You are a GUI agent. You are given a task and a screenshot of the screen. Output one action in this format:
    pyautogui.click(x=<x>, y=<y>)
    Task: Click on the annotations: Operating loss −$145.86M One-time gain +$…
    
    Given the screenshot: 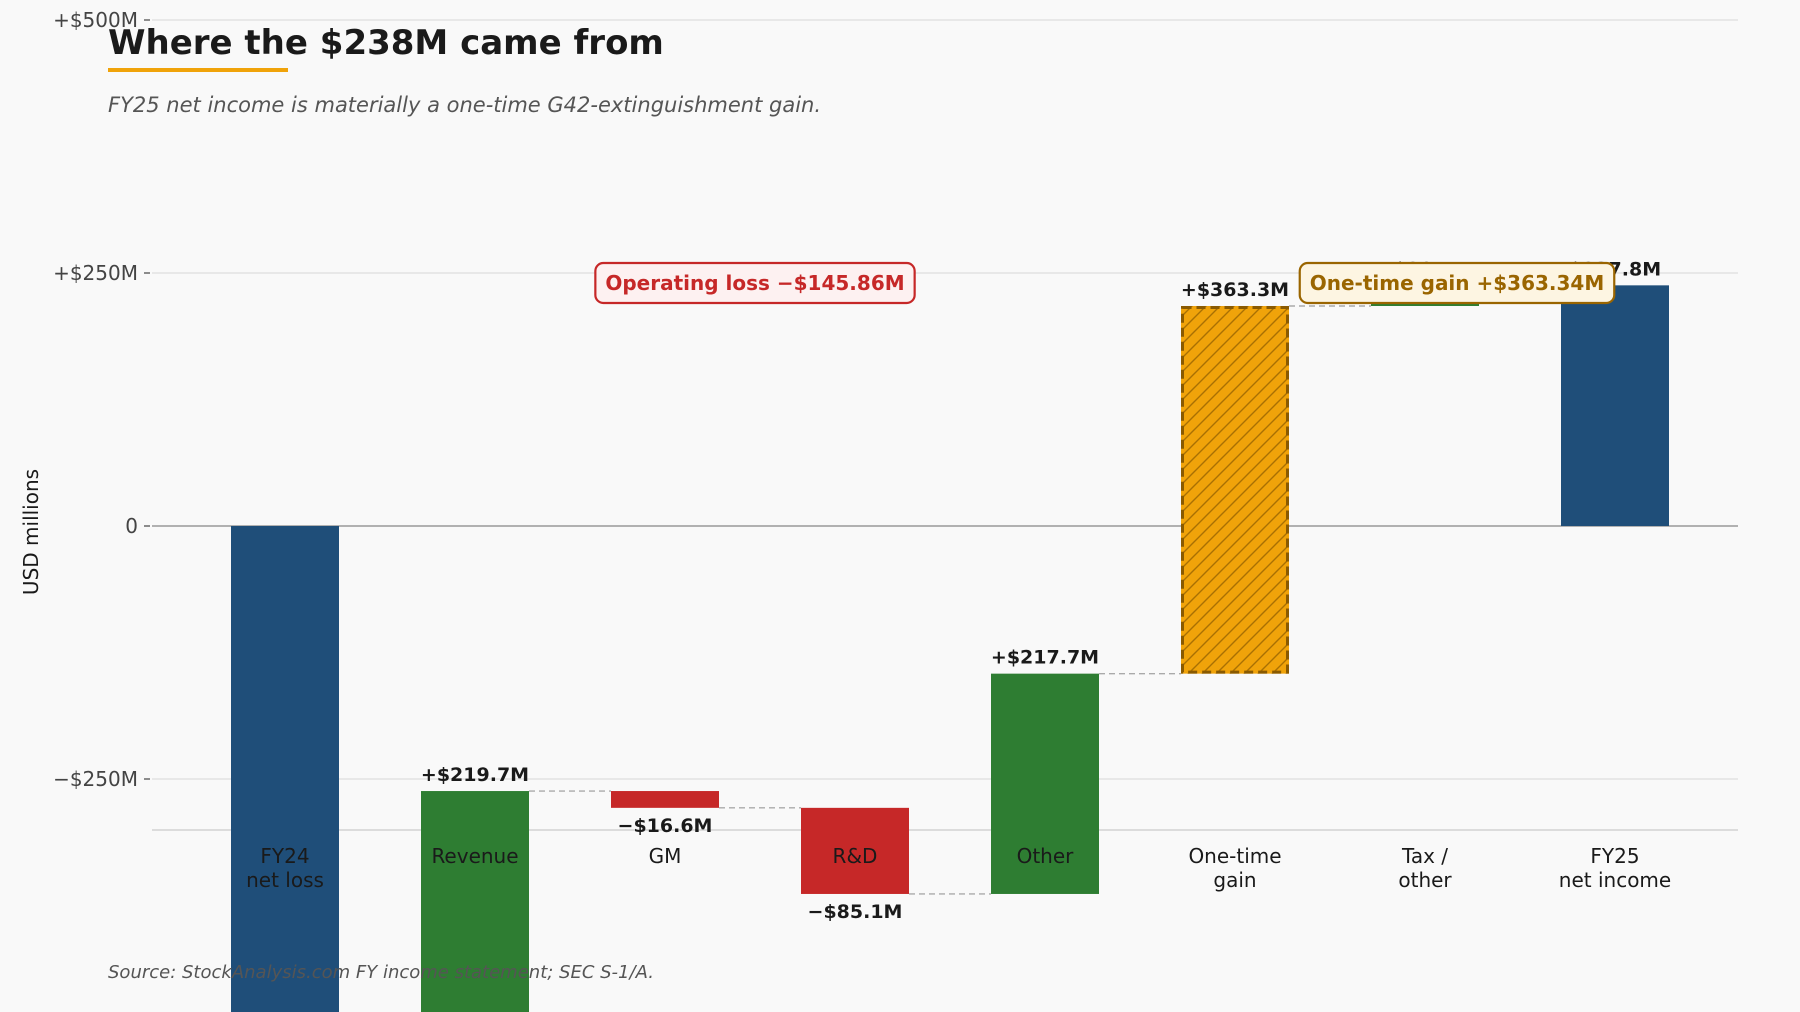 What is the action you would take?
    pyautogui.click(x=1105, y=283)
    